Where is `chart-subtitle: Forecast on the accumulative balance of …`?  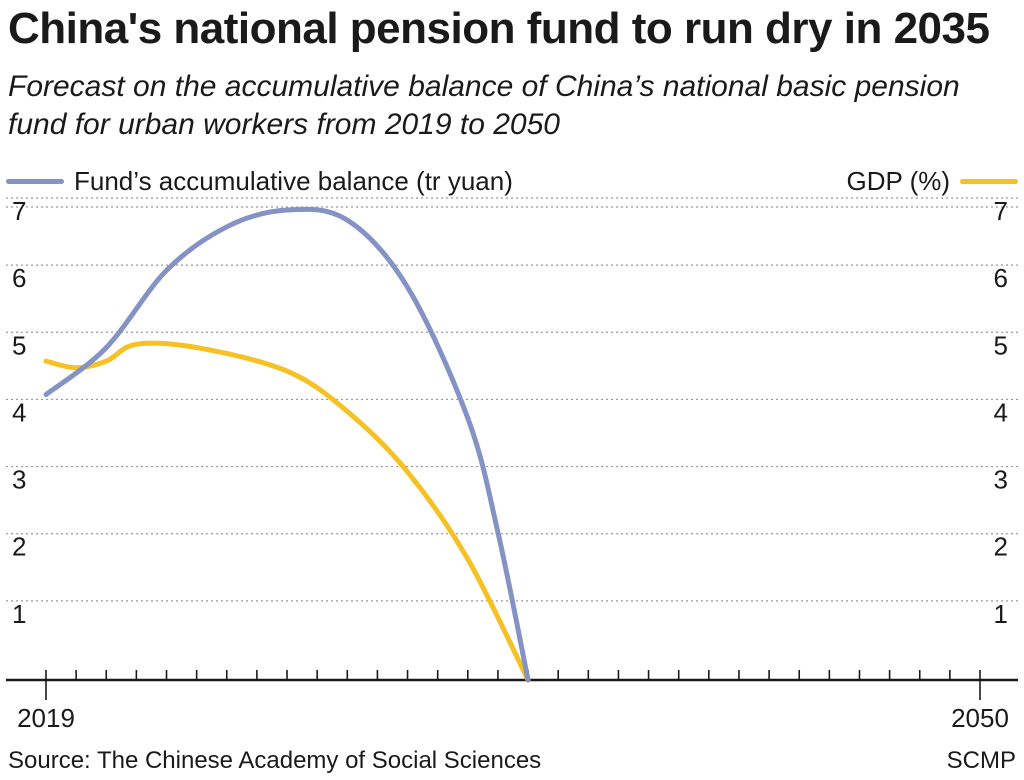 chart-subtitle: Forecast on the accumulative balance of … is located at coordinates (484, 105).